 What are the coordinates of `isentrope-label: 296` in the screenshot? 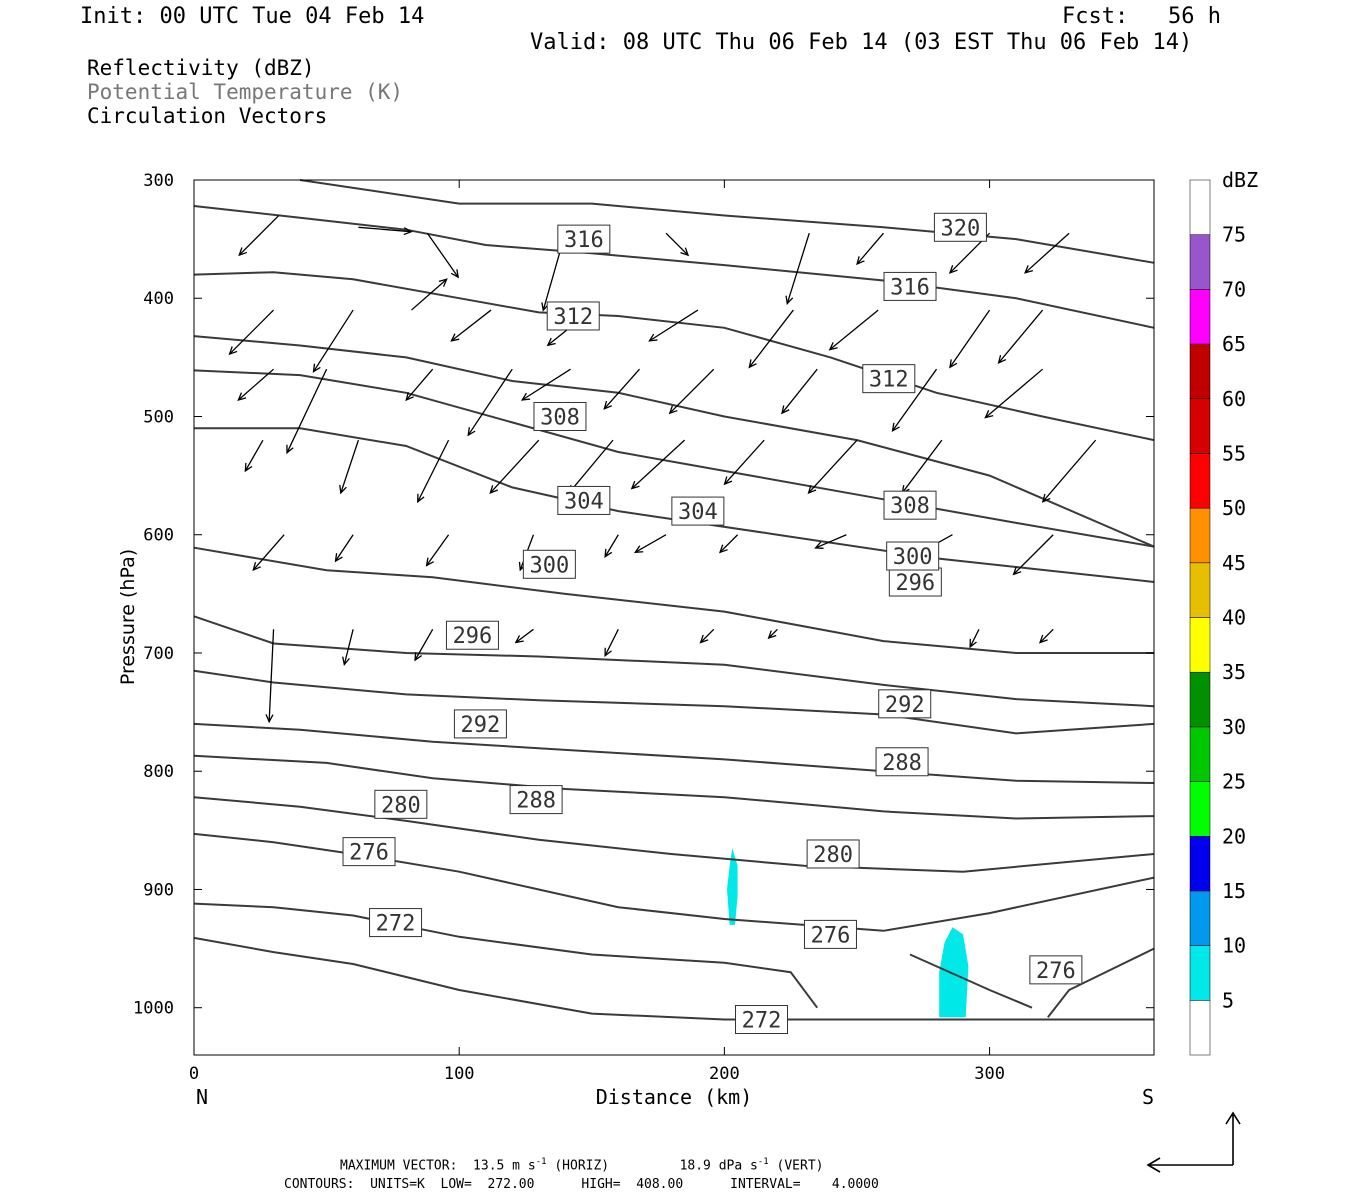 It's located at (915, 583).